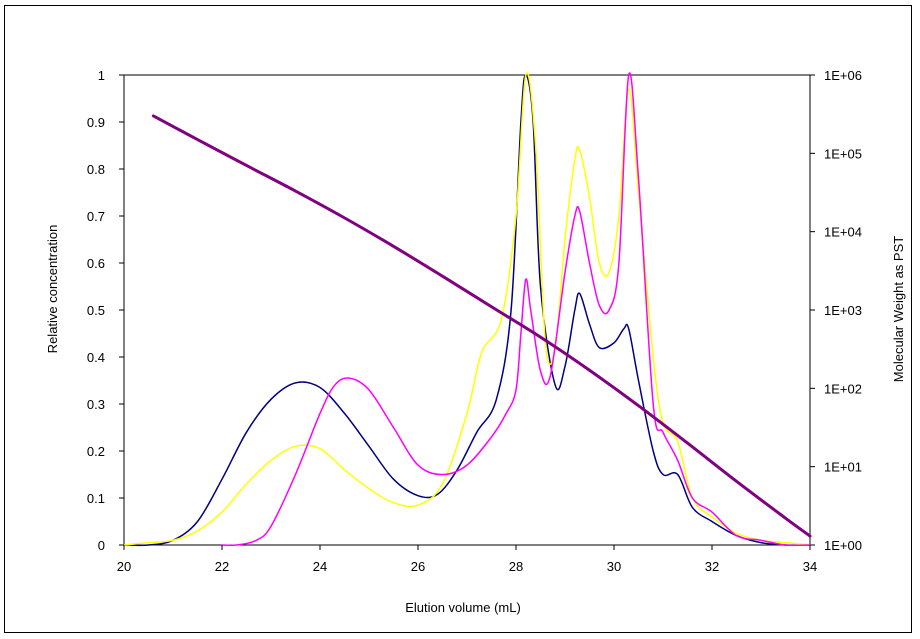 This screenshot has width=920, height=639. I want to click on x-tick-label: 28, so click(516, 566).